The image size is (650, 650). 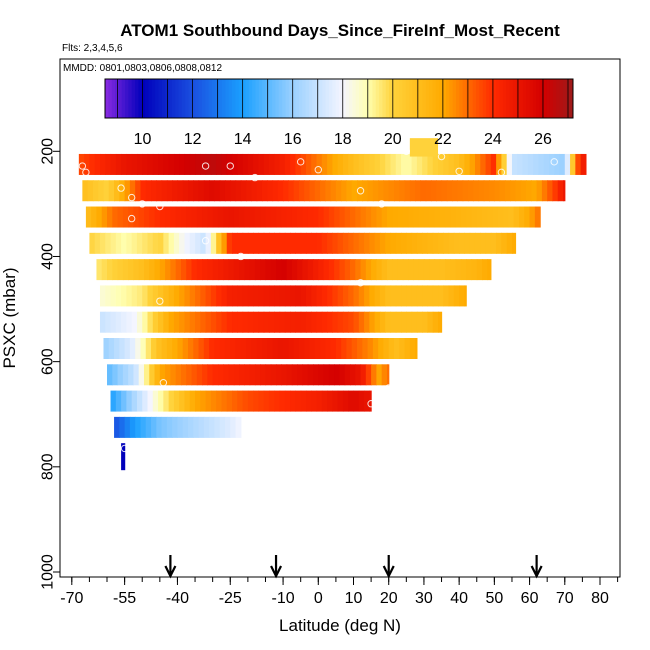 I want to click on flight-arrow, so click(x=170, y=567).